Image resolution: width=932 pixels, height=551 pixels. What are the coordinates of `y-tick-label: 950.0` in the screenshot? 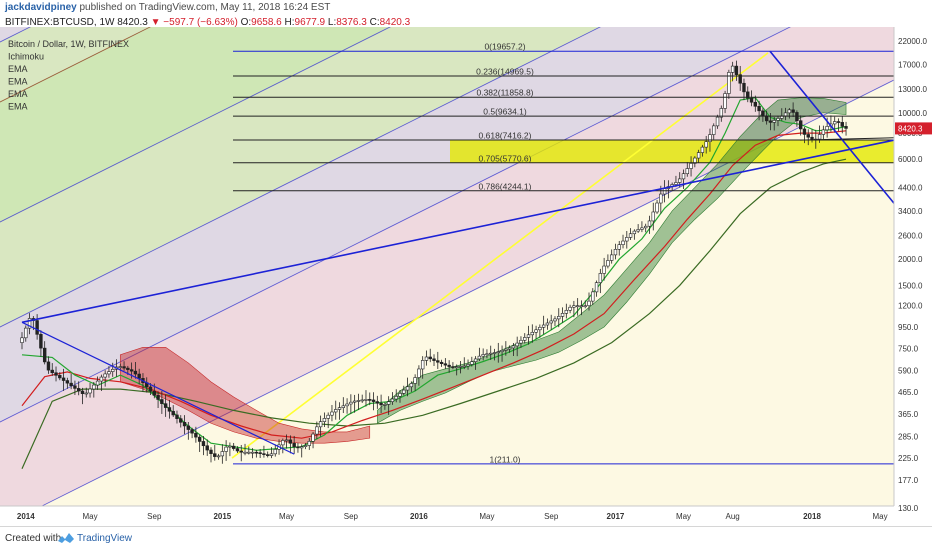 It's located at (908, 327).